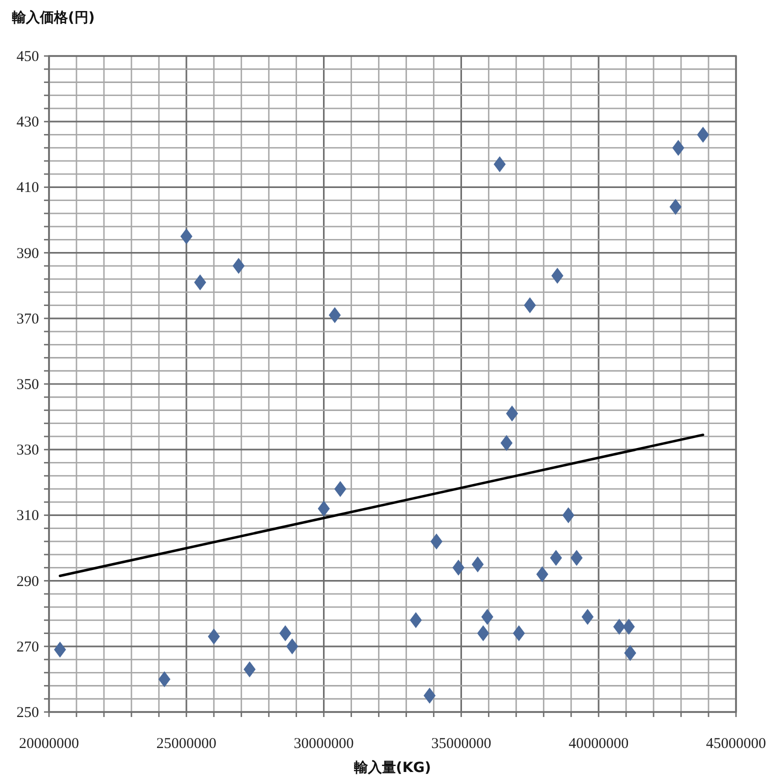 The image size is (769, 779). Describe the element at coordinates (736, 744) in the screenshot. I see `x-tick-label: 45000000` at that location.